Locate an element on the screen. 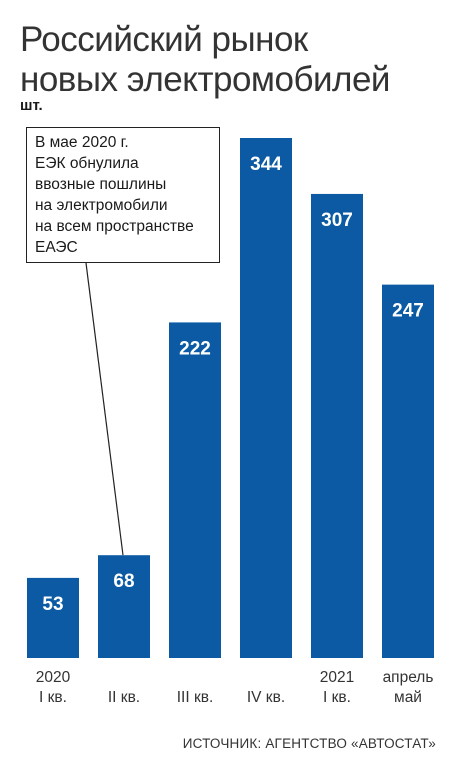 The height and width of the screenshot is (771, 458). annotation-line: ЕЭК обнулила is located at coordinates (87, 163).